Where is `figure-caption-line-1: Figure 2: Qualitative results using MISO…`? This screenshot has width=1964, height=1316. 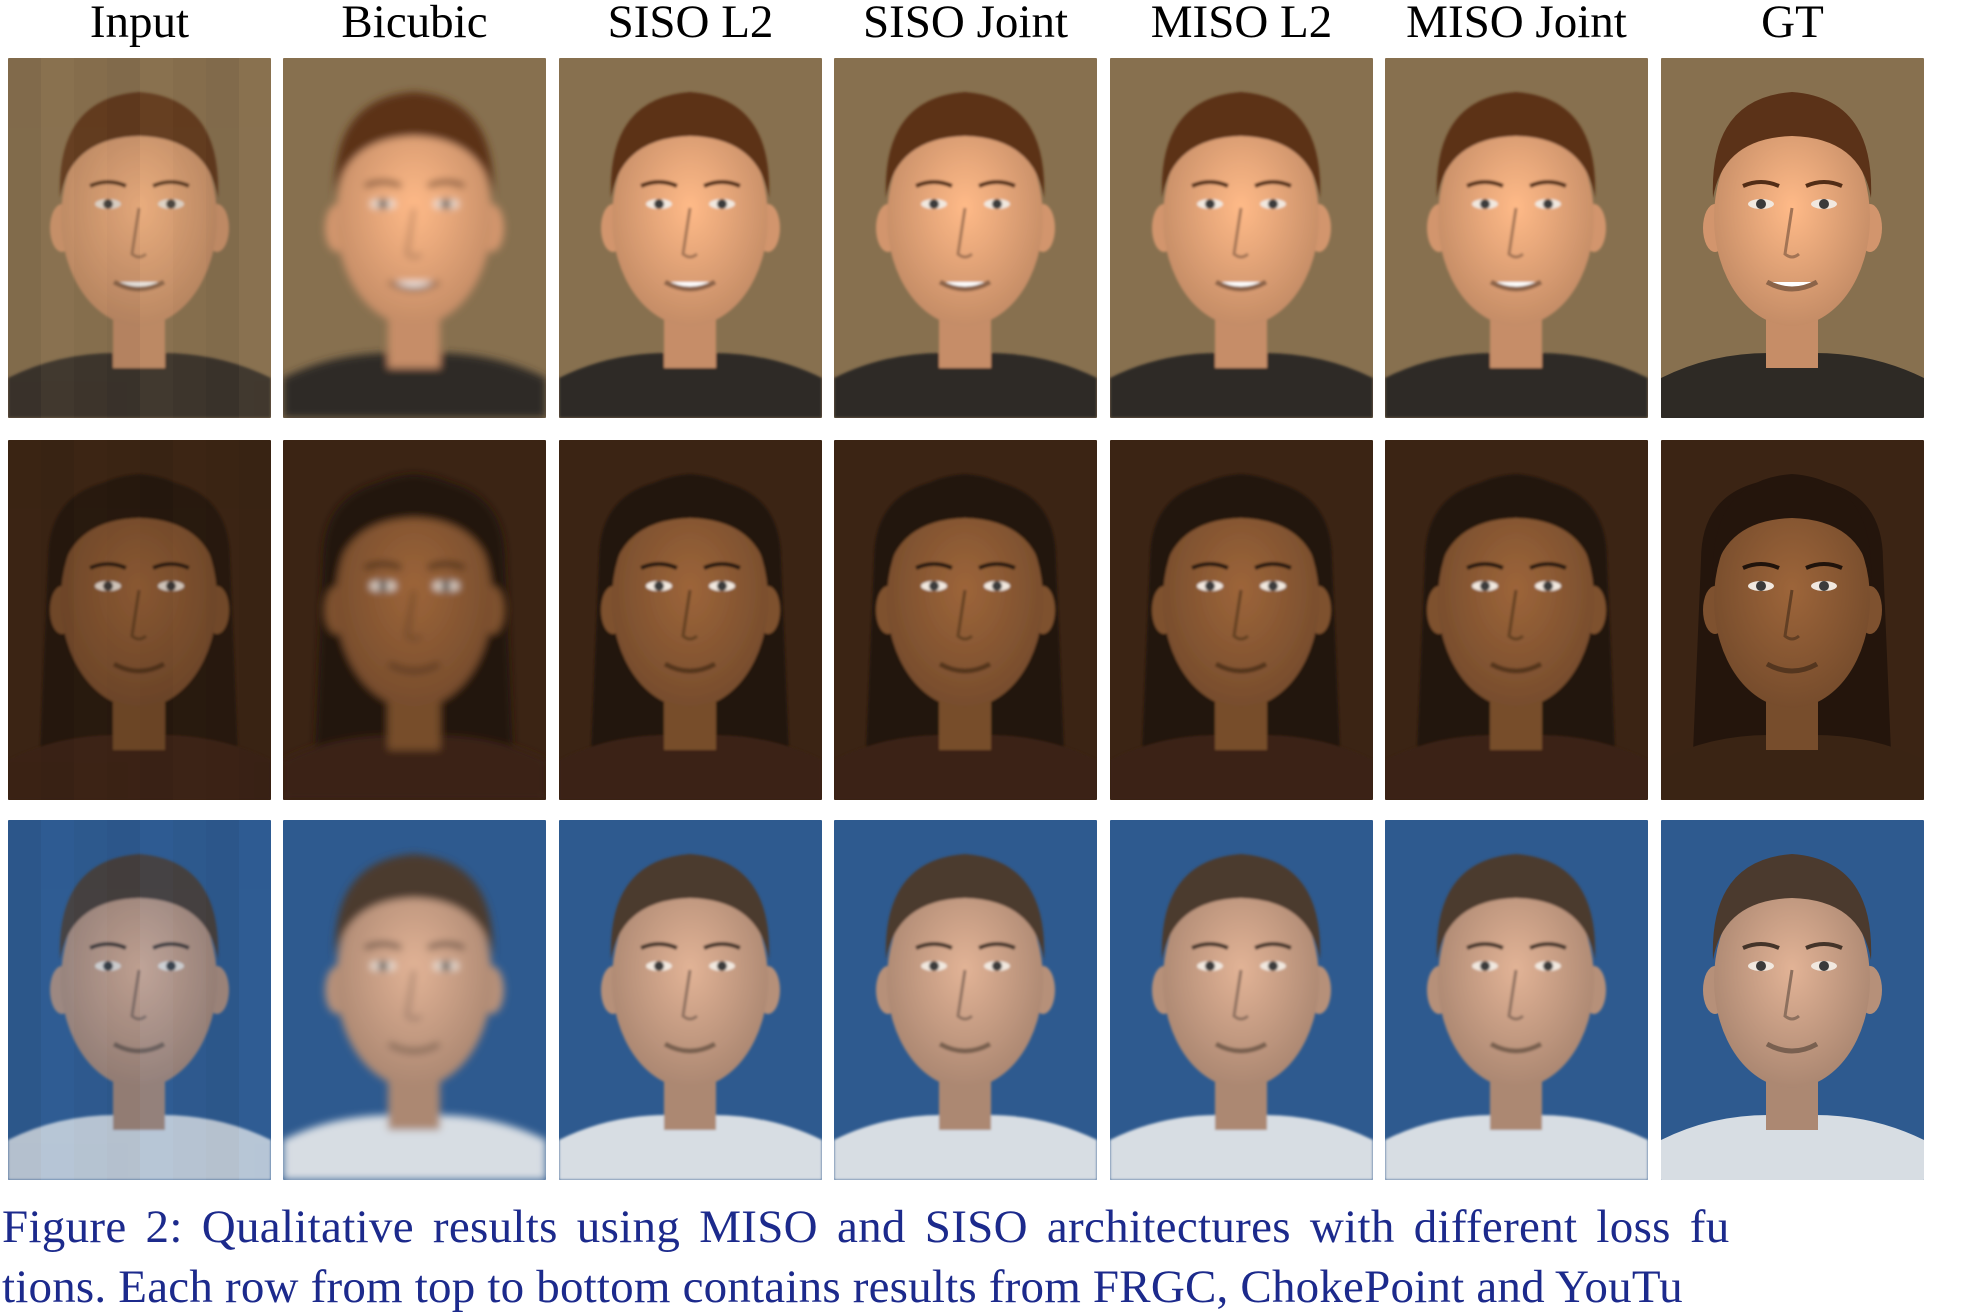
figure-caption-line-1: Figure 2: Qualitative results using MISO… is located at coordinates (866, 1227).